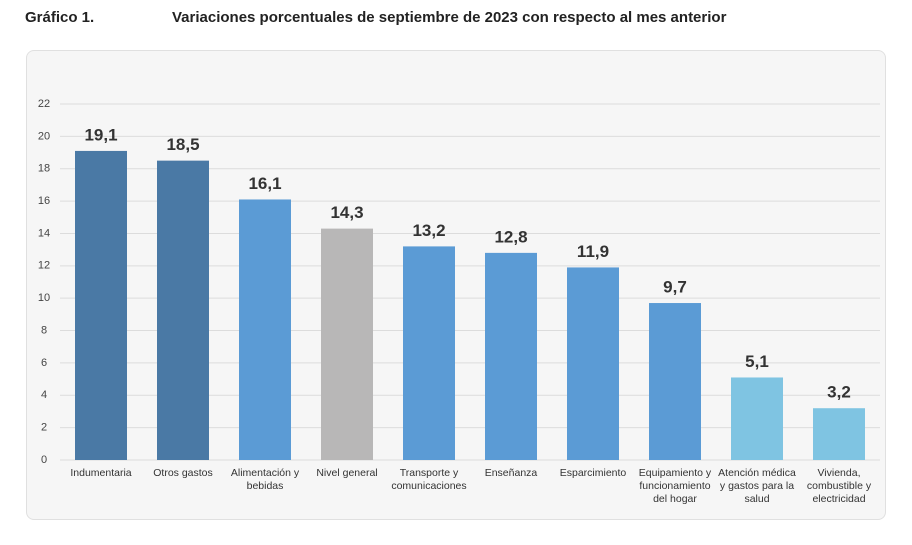  What do you see at coordinates (100, 134) in the screenshot?
I see `value-label: 19,1` at bounding box center [100, 134].